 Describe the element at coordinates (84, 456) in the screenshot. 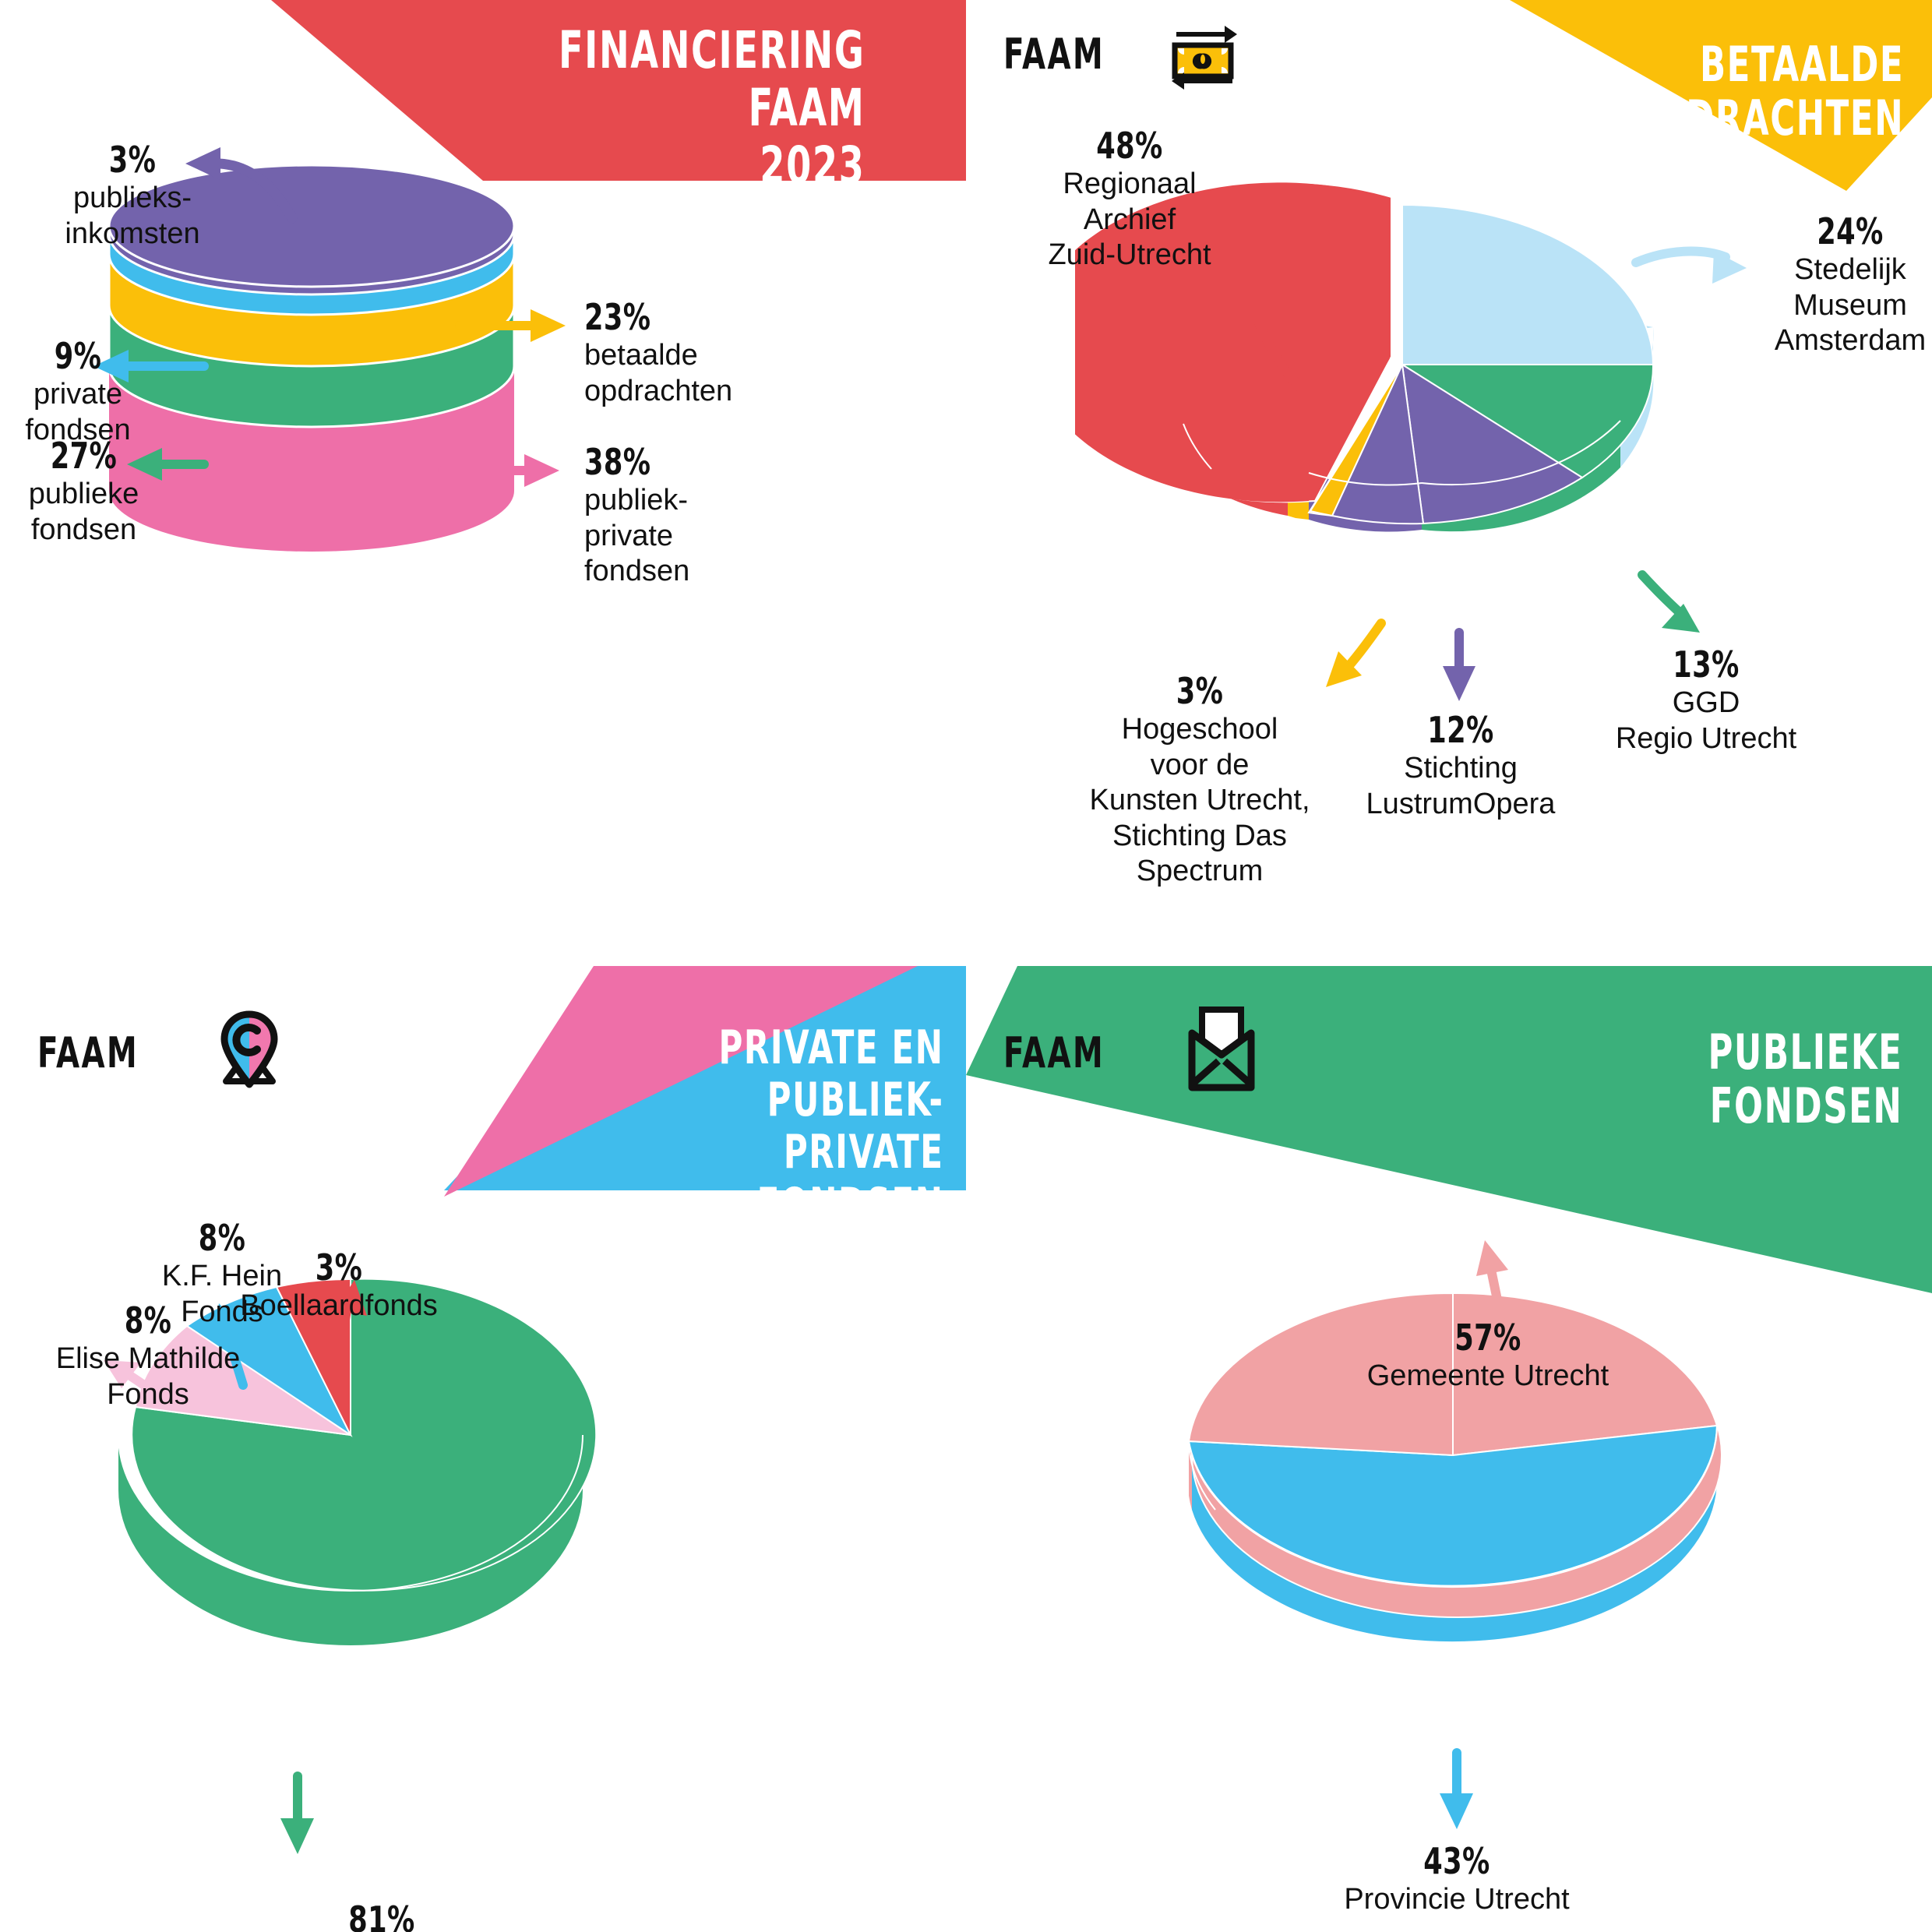

I see `callout-pct: 27%` at that location.